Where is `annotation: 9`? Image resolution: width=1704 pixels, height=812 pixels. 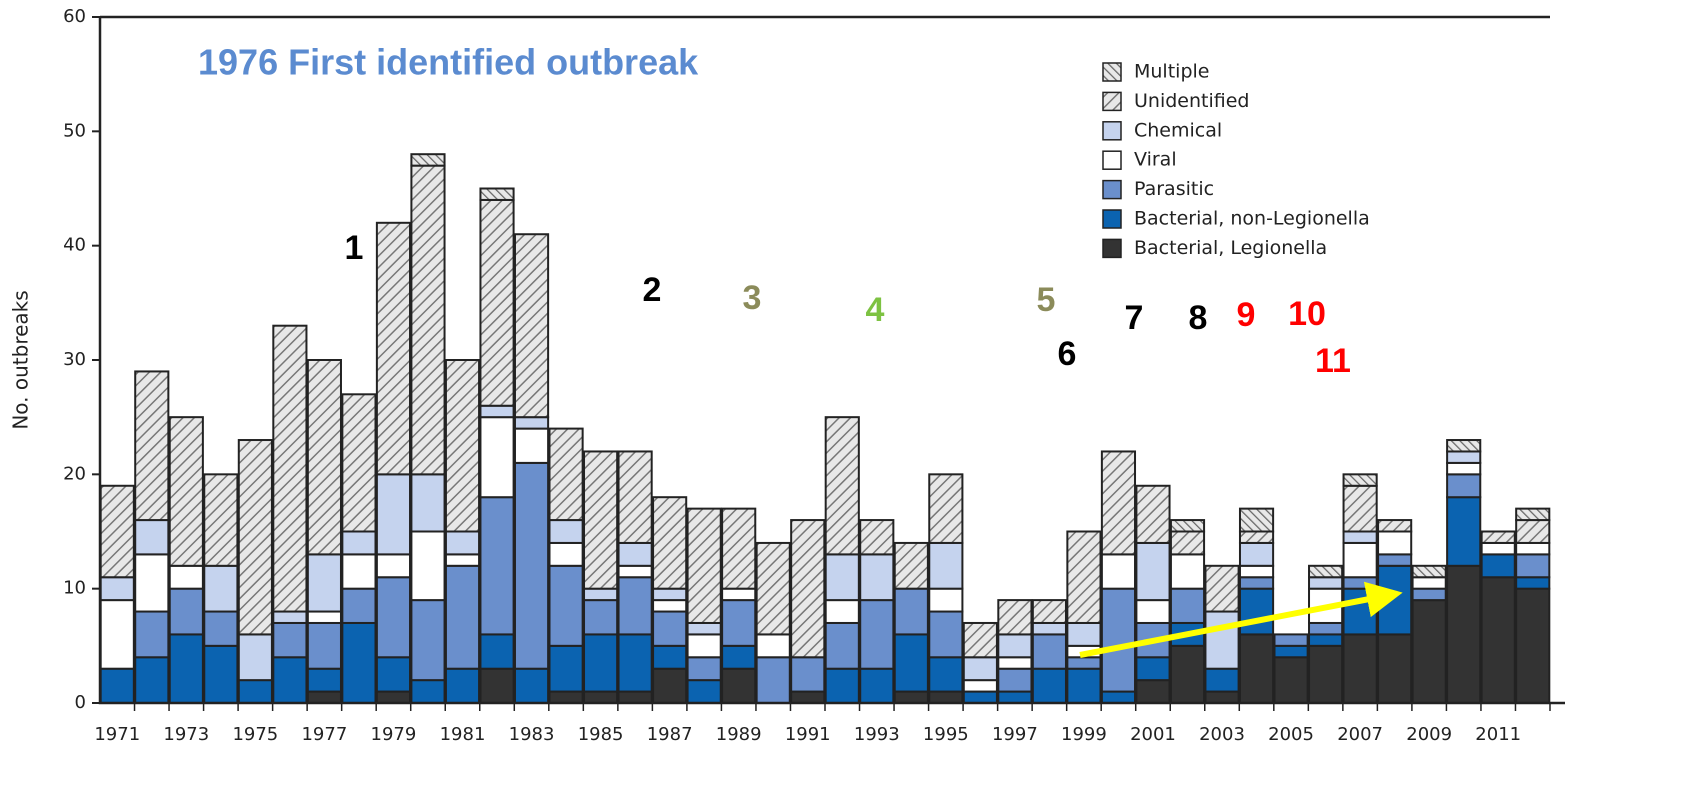 annotation: 9 is located at coordinates (1246, 315).